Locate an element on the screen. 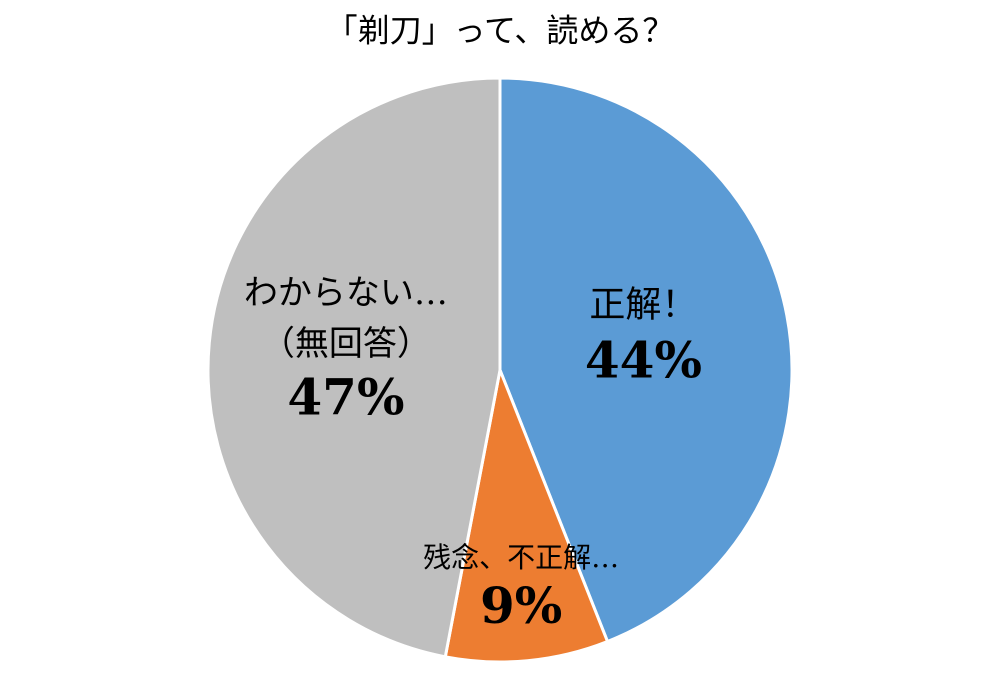  pie-slice is located at coordinates (526, 514).